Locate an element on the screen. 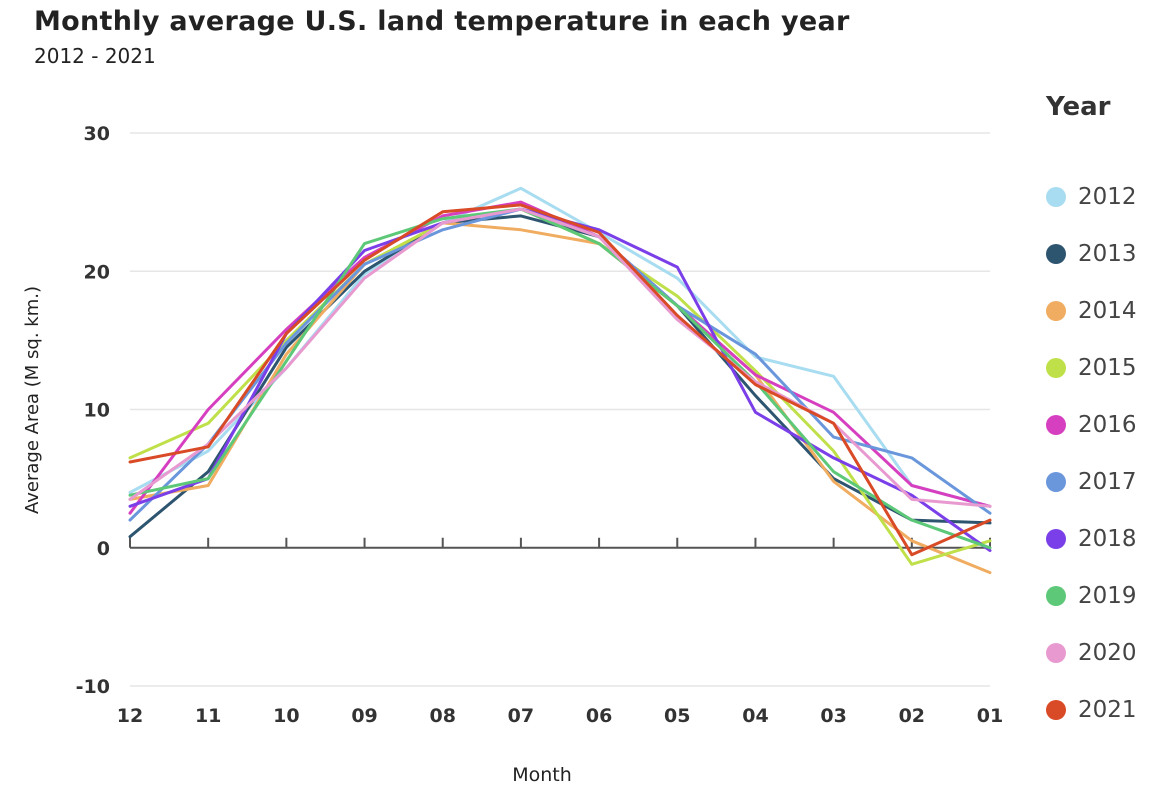 The width and height of the screenshot is (1170, 800). x-tick-label: 03 is located at coordinates (833, 716).